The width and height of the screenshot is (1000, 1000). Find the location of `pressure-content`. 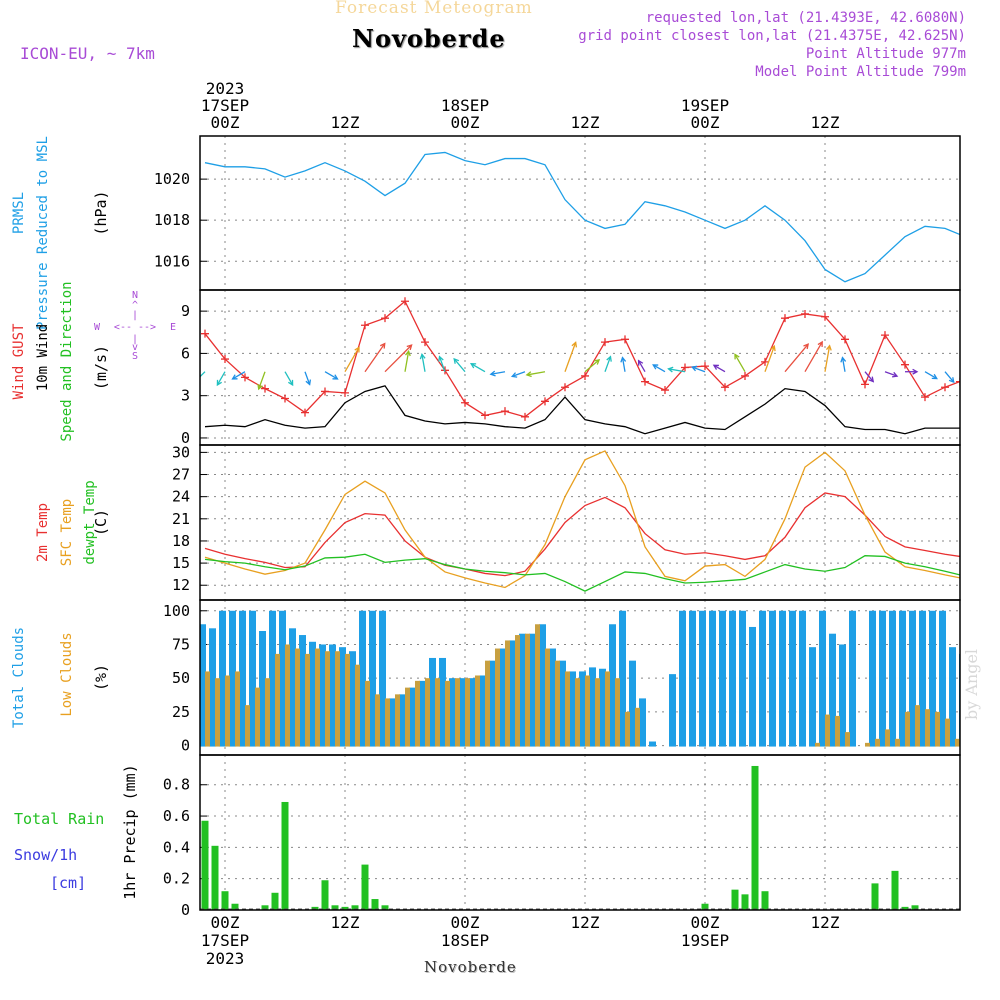

pressure-content is located at coordinates (582, 217).